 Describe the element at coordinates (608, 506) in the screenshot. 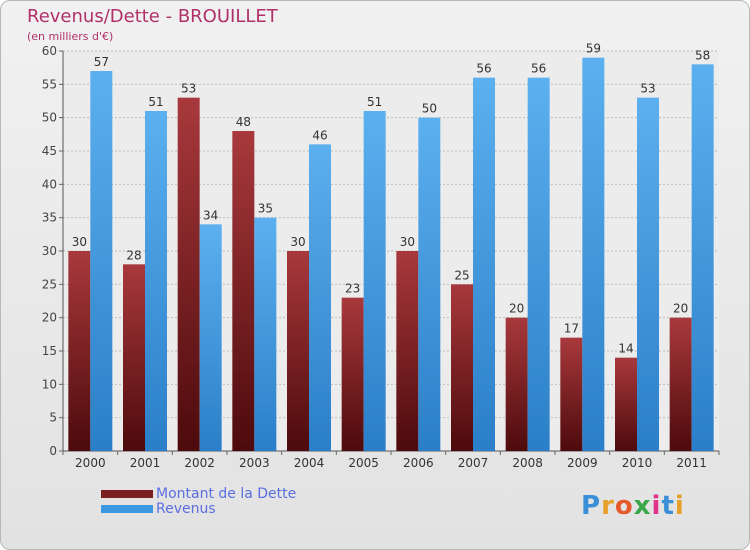

I see `logo-letter: r` at that location.